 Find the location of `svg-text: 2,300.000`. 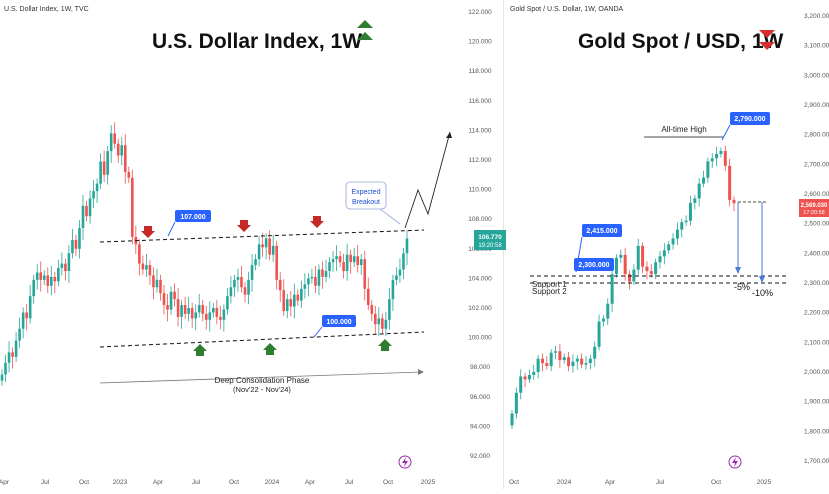

svg-text: 2,300.000 is located at coordinates (593, 265).